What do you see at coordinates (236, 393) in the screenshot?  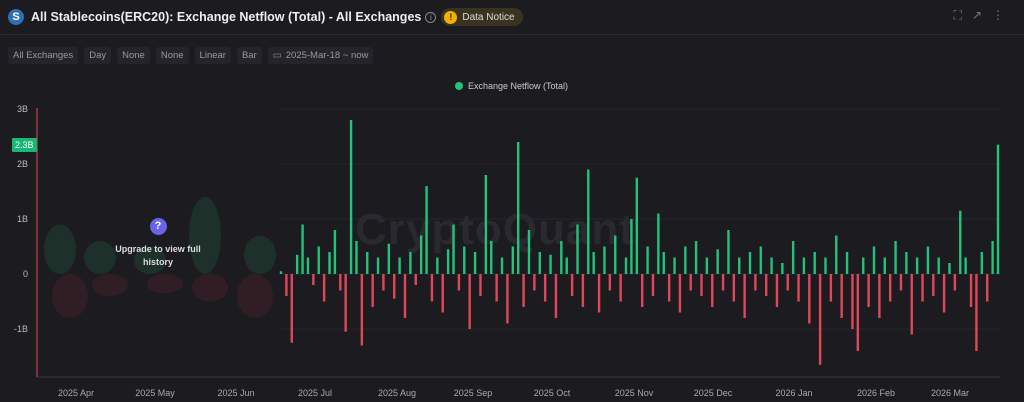 I see `x-tick: 2025 Jun` at bounding box center [236, 393].